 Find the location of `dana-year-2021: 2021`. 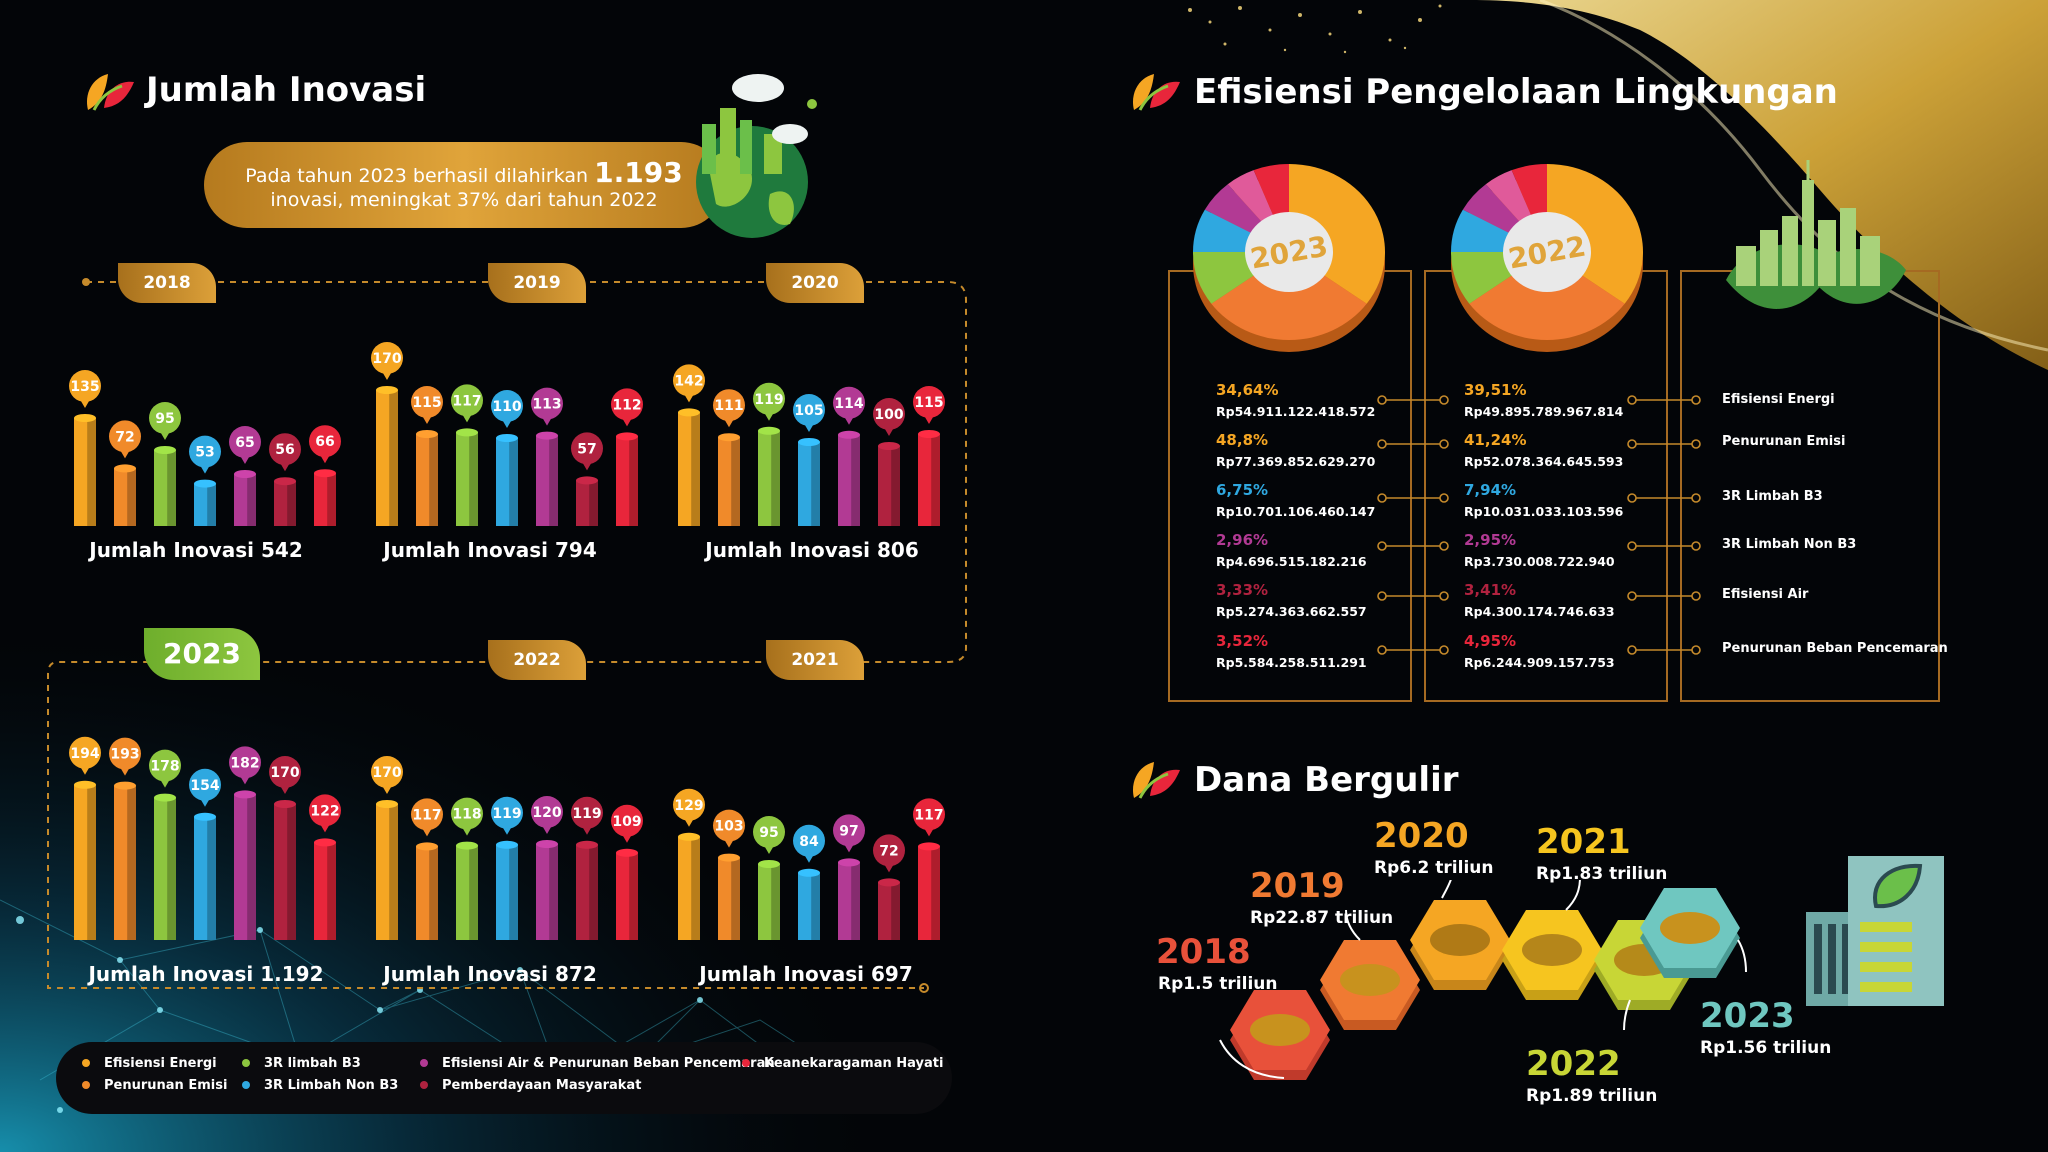

dana-year-2021: 2021 is located at coordinates (1583, 842).